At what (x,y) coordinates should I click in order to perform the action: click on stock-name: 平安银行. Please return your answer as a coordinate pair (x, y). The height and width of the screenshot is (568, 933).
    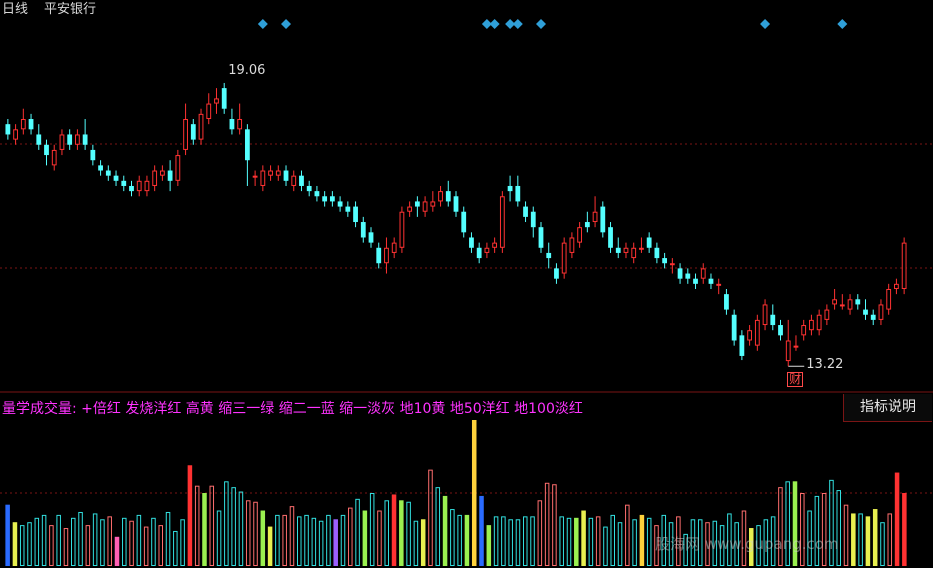
    Looking at the image, I should click on (70, 9).